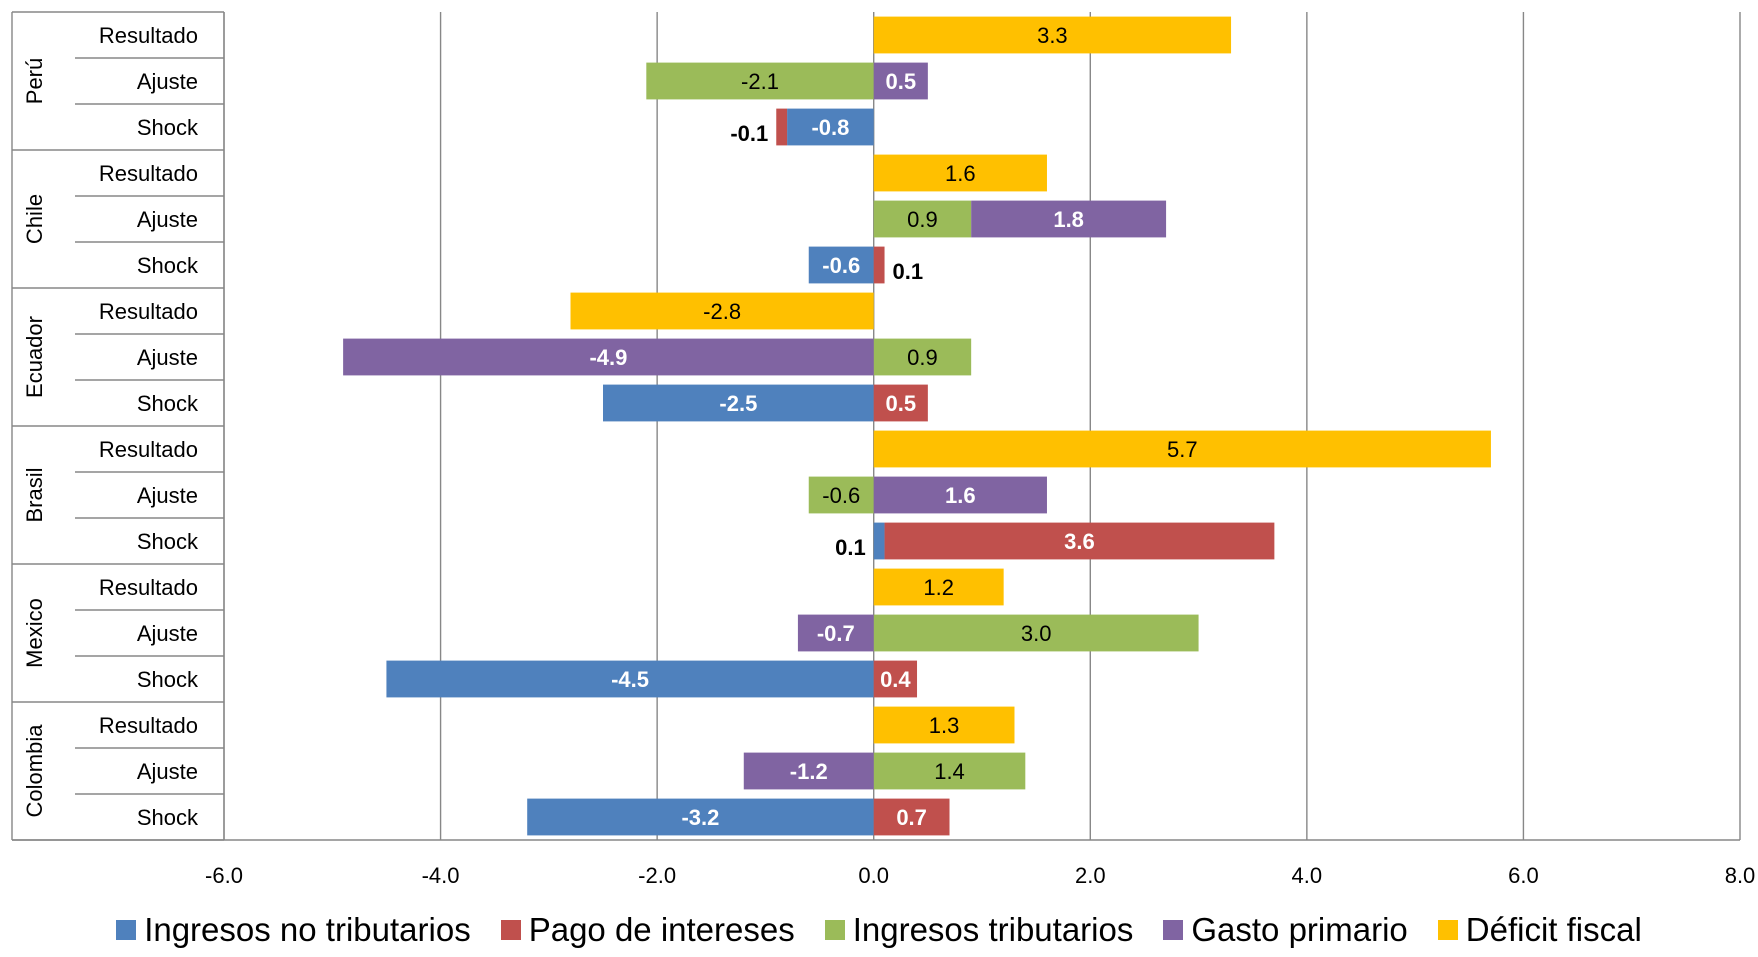 Image resolution: width=1758 pixels, height=957 pixels. I want to click on legend-label: Déficit fiscal, so click(1553, 929).